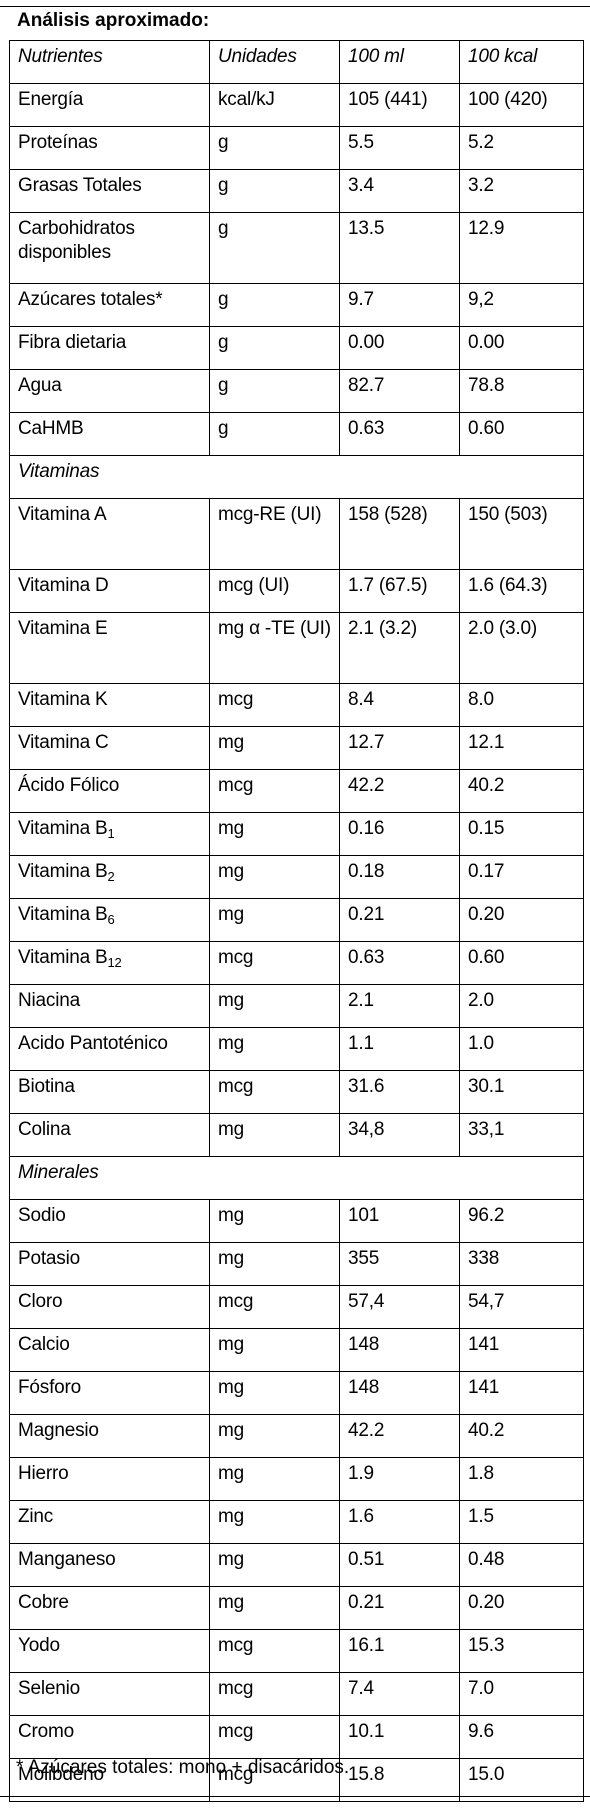 This screenshot has width=590, height=1808. Describe the element at coordinates (296, 1737) in the screenshot. I see `table-row: Cromo mcg 10.1 9.6` at that location.